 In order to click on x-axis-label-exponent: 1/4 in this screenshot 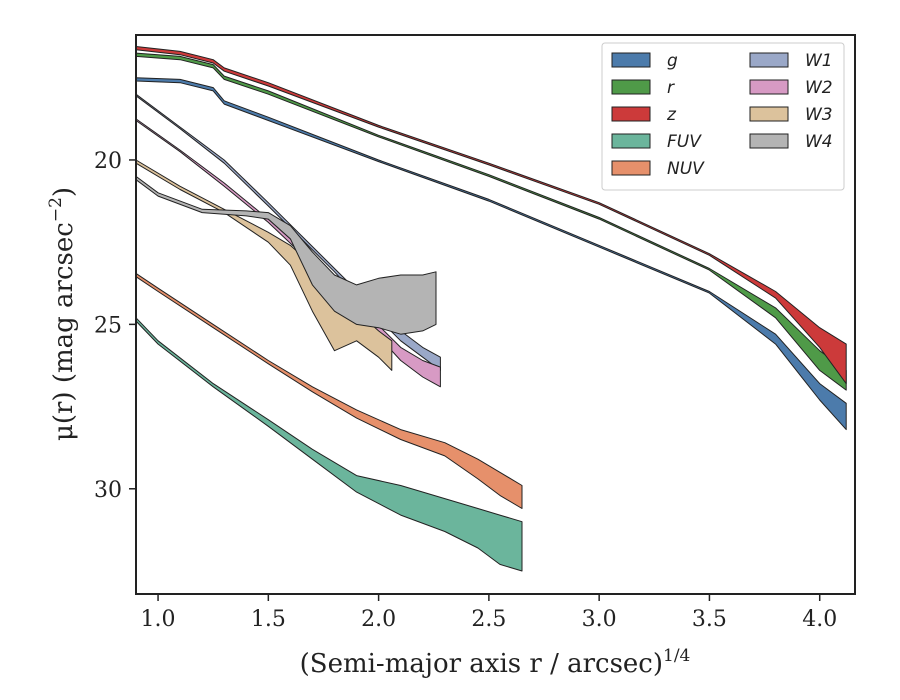, I will do `click(676, 656)`.